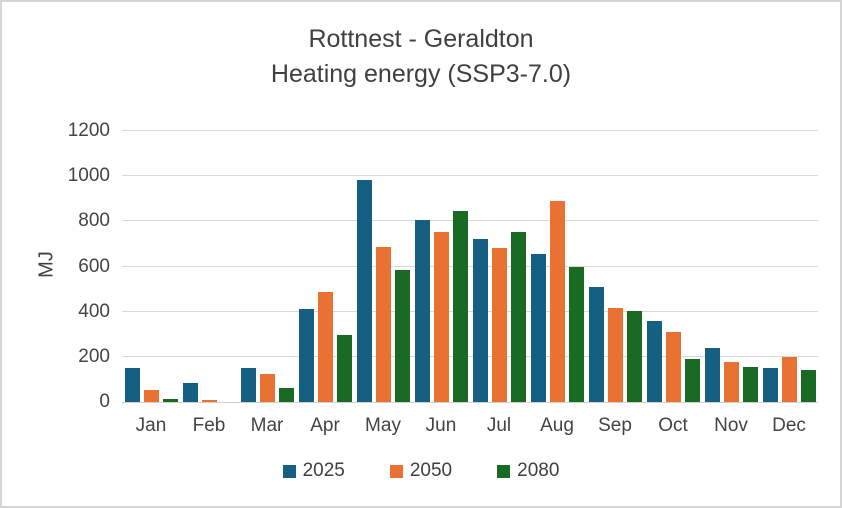  Describe the element at coordinates (151, 425) in the screenshot. I see `x-tick-label-jan: Jan` at that location.